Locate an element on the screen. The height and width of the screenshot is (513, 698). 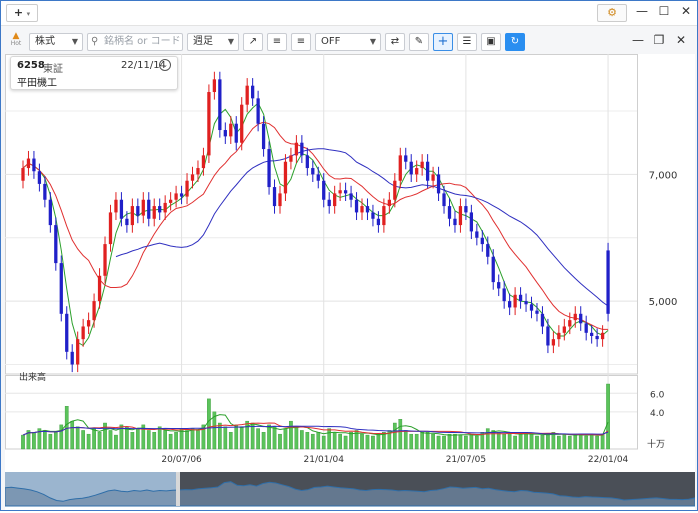
add-button: + ▾ is located at coordinates (22, 13).